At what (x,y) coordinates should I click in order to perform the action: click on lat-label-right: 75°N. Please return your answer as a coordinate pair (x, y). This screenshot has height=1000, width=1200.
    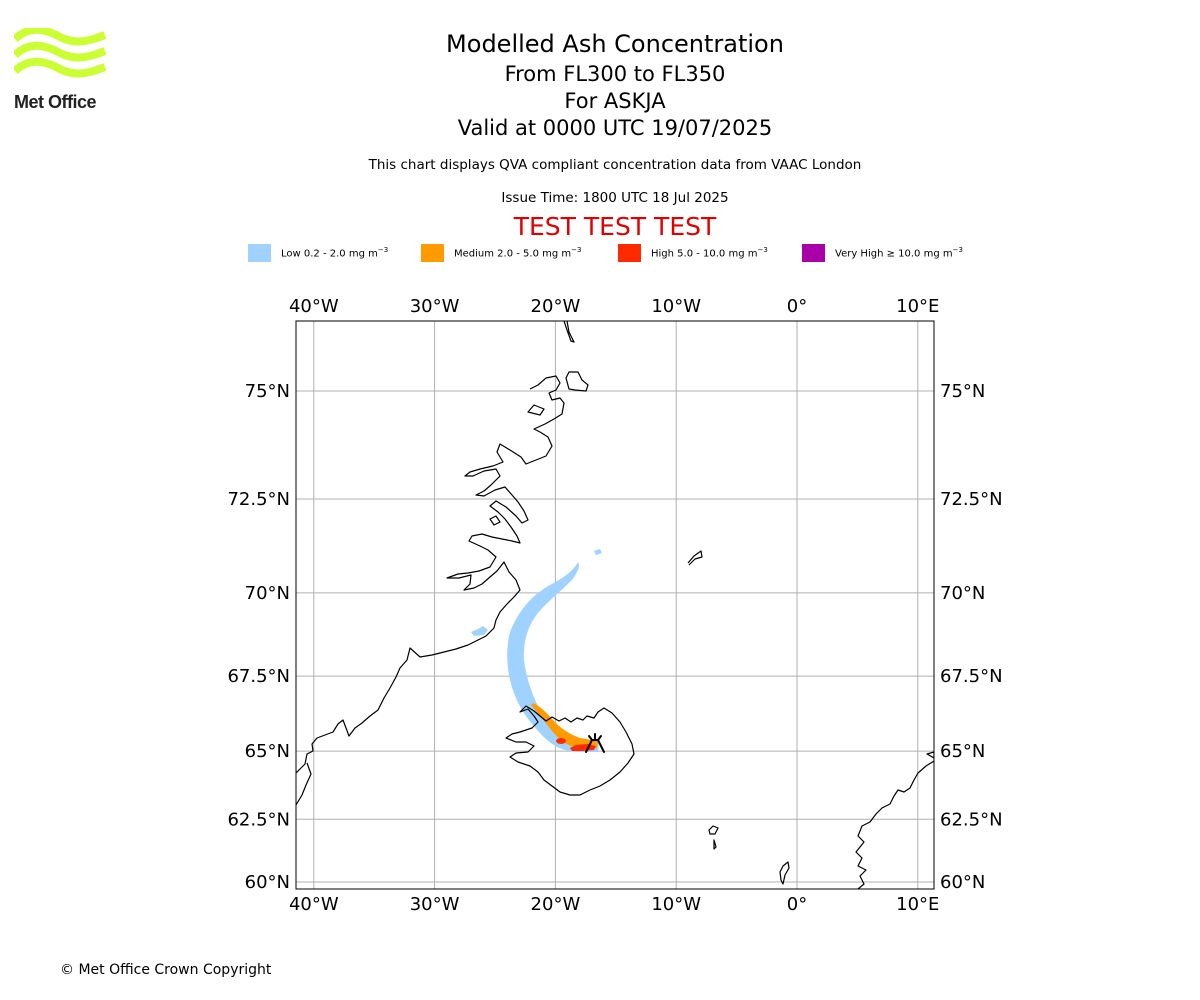
    Looking at the image, I should click on (962, 391).